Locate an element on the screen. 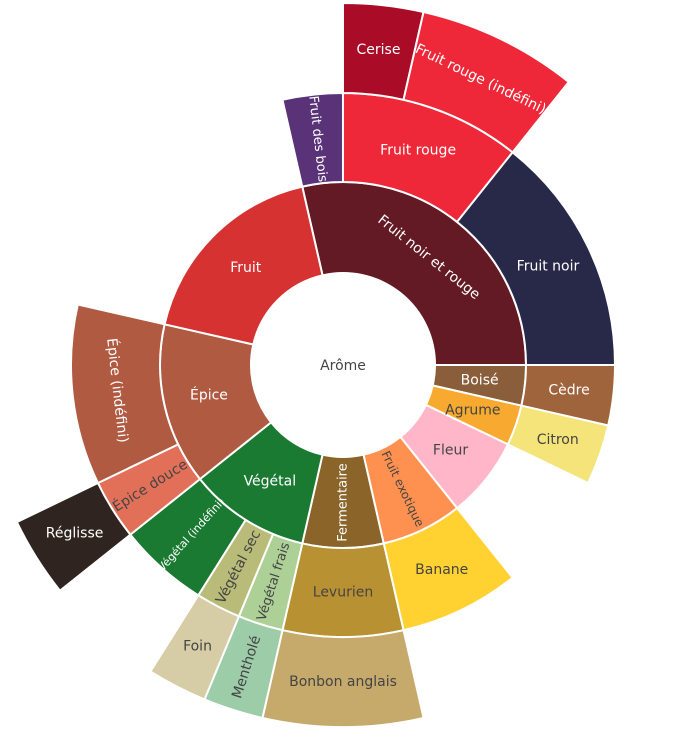 The width and height of the screenshot is (691, 738). segment-fruit-rouge-indefini is located at coordinates (486, 82).